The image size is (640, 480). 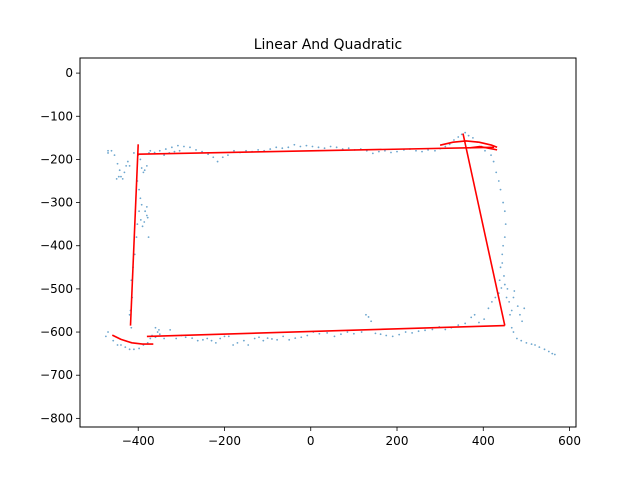 I want to click on x-tick-label: −200, so click(x=224, y=441).